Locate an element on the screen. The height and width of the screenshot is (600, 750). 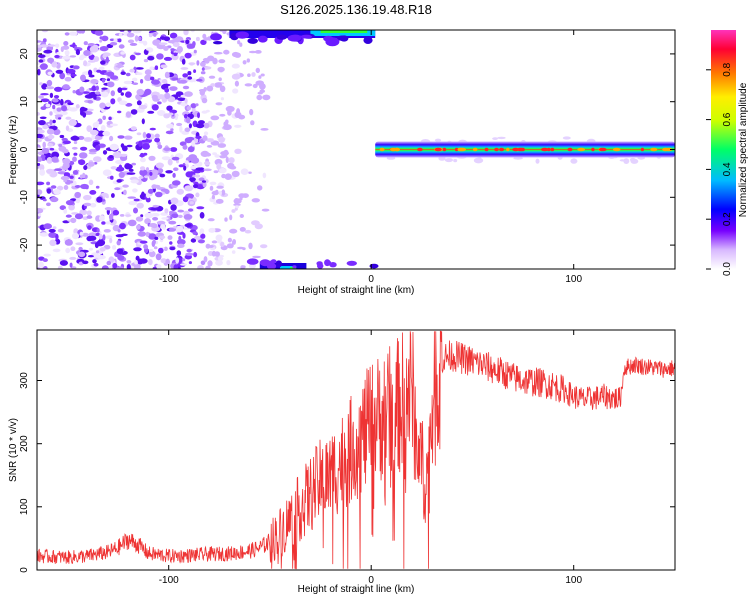
y-tick-label: 0 is located at coordinates (24, 570).